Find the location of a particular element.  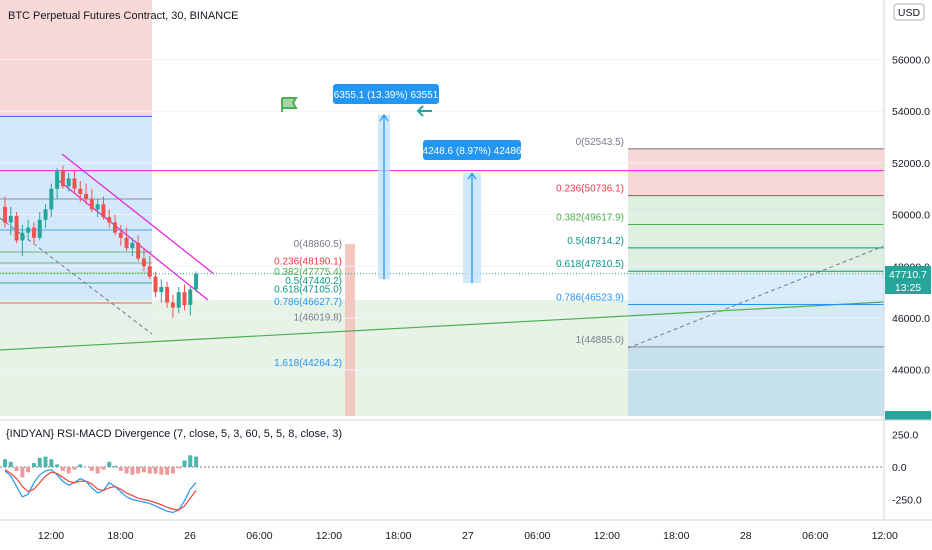

arrow-left-icon is located at coordinates (424, 111).